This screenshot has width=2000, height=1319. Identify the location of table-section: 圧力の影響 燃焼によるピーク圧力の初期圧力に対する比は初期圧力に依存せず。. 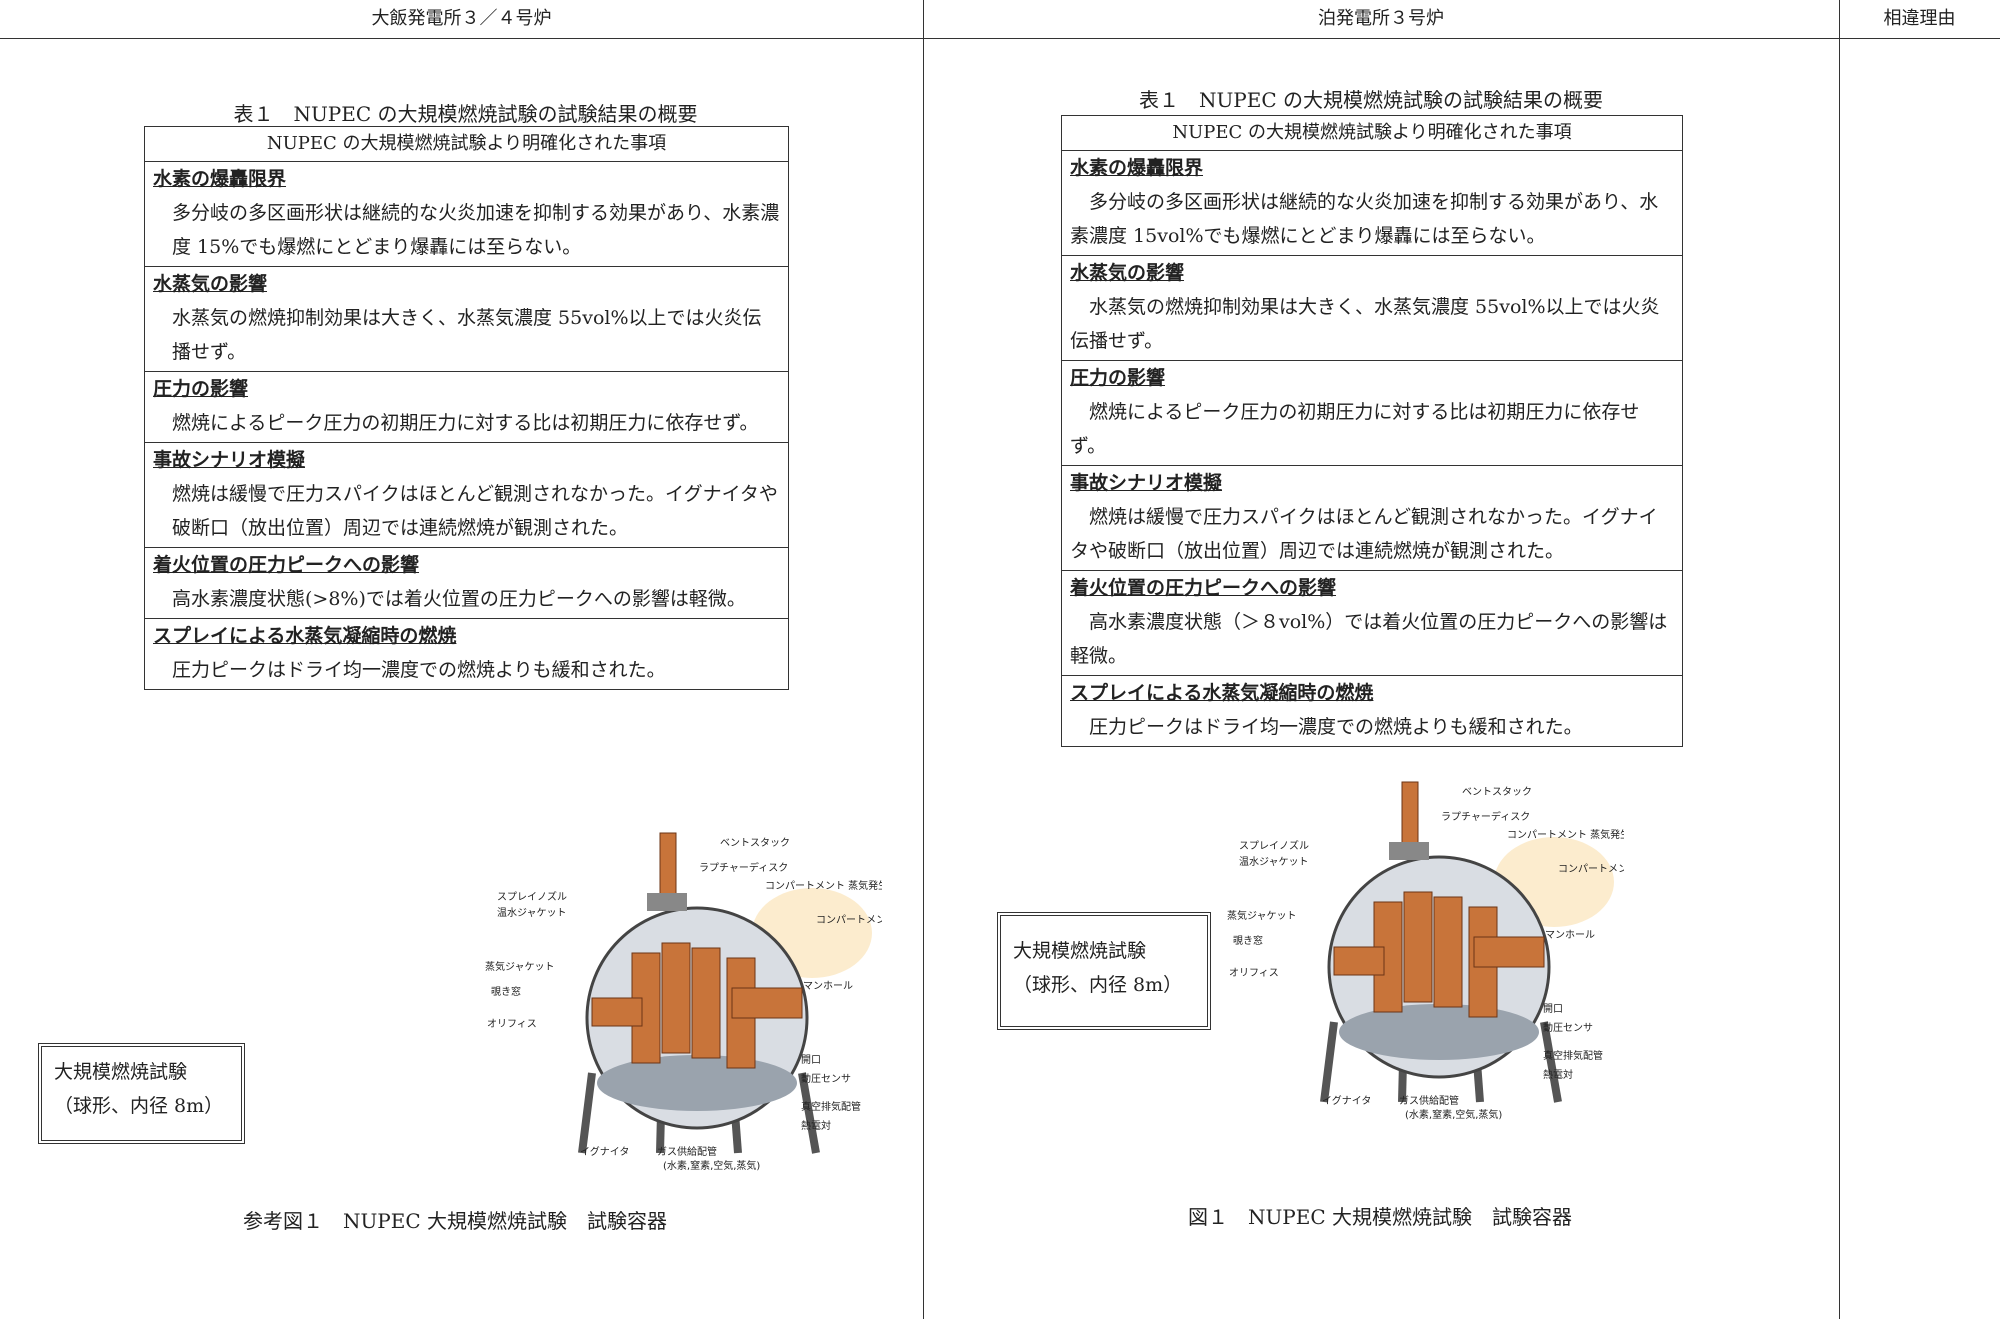
(466, 407).